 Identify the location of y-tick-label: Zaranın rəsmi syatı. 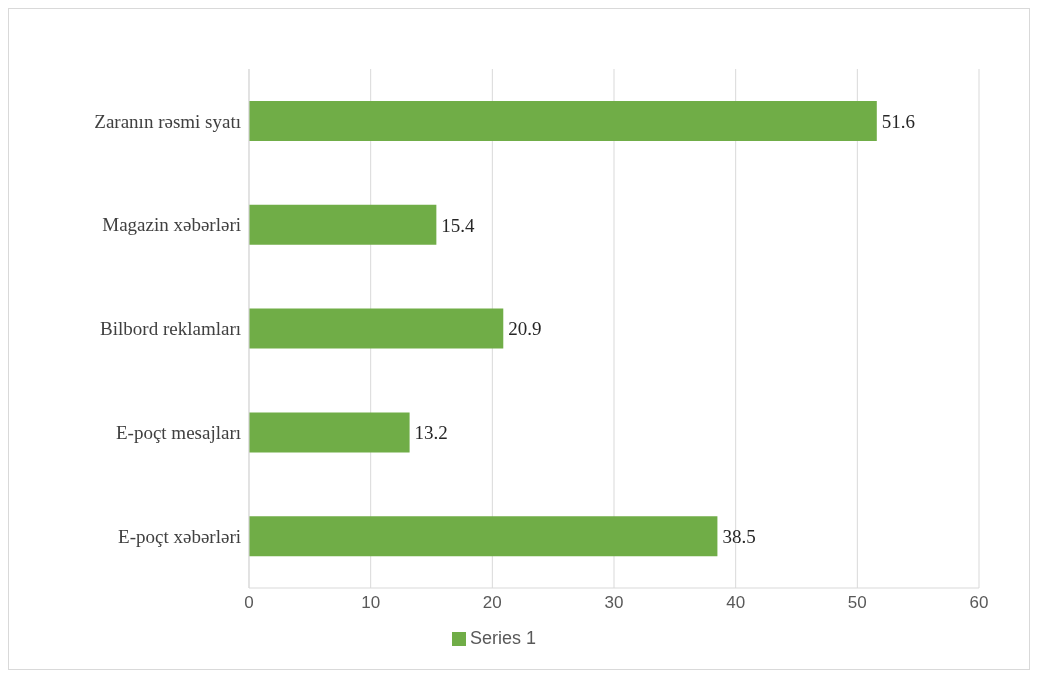
(167, 121).